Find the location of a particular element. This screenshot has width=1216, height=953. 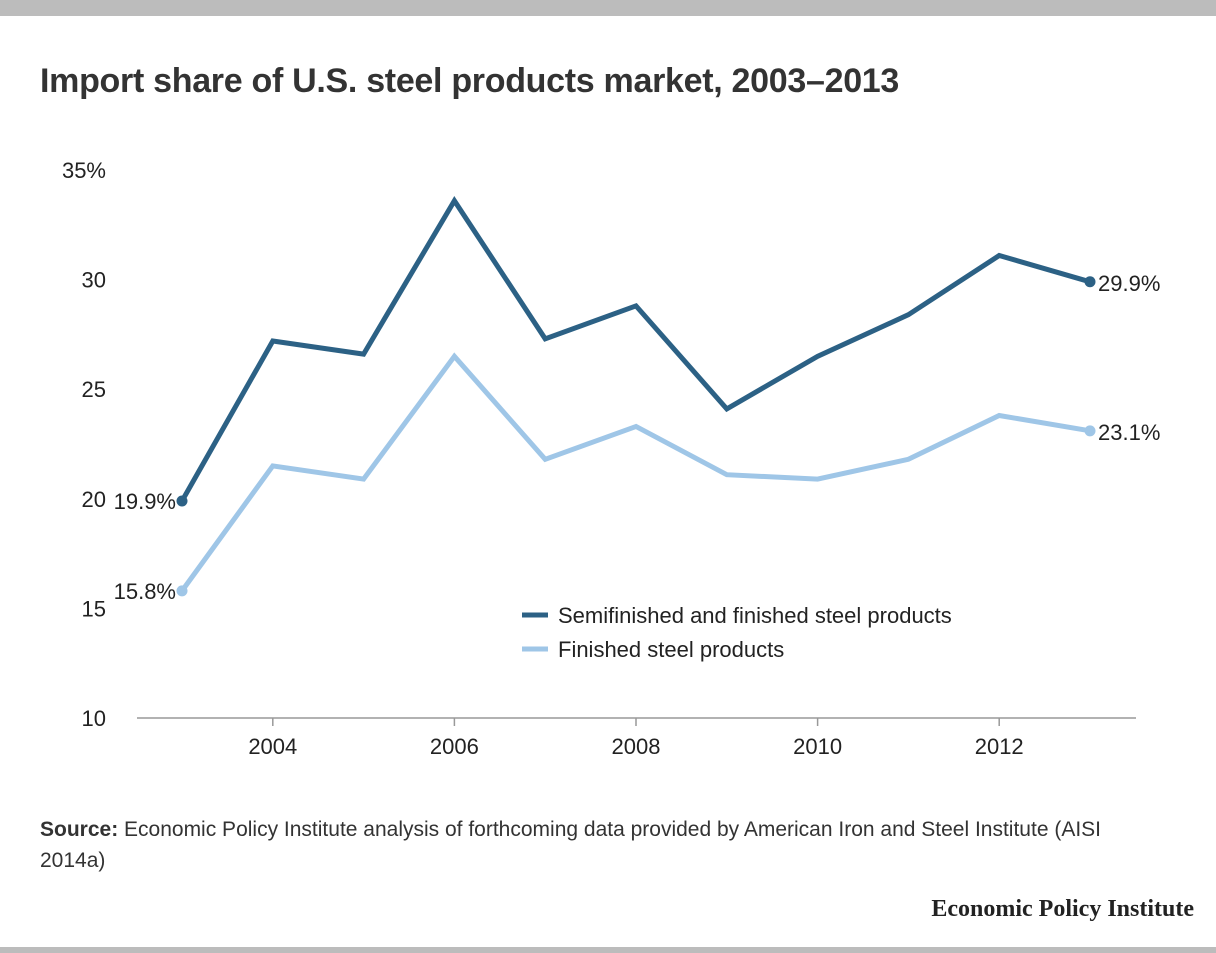

x-tick-label-2010: 2010 is located at coordinates (817, 746).